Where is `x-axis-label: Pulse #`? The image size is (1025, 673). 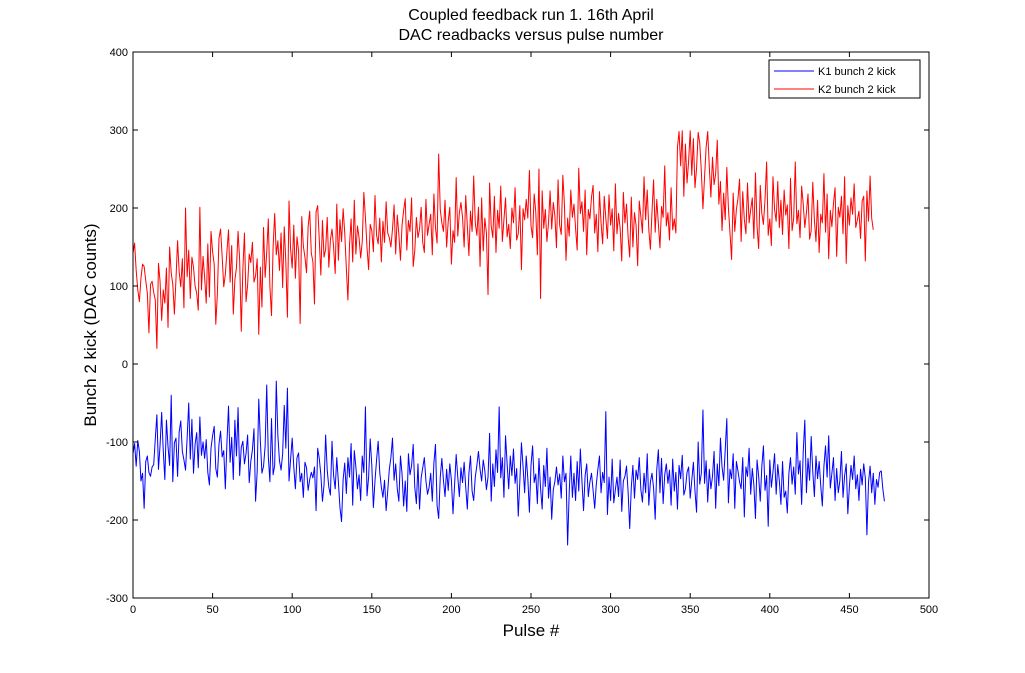 x-axis-label: Pulse # is located at coordinates (531, 630).